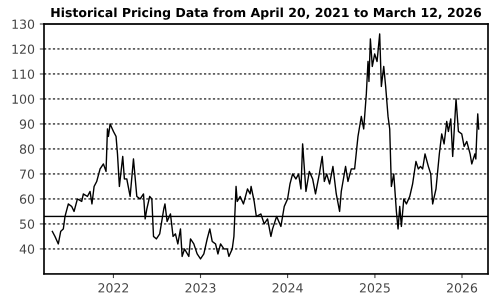 The image size is (500, 300). I want to click on x-tick-label: 2025, so click(375, 288).